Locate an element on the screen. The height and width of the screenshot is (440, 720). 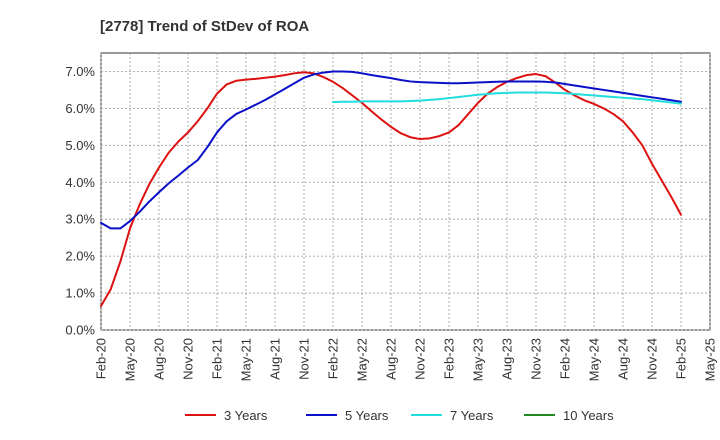
x-tick-label: Nov-24 is located at coordinates (652, 359).